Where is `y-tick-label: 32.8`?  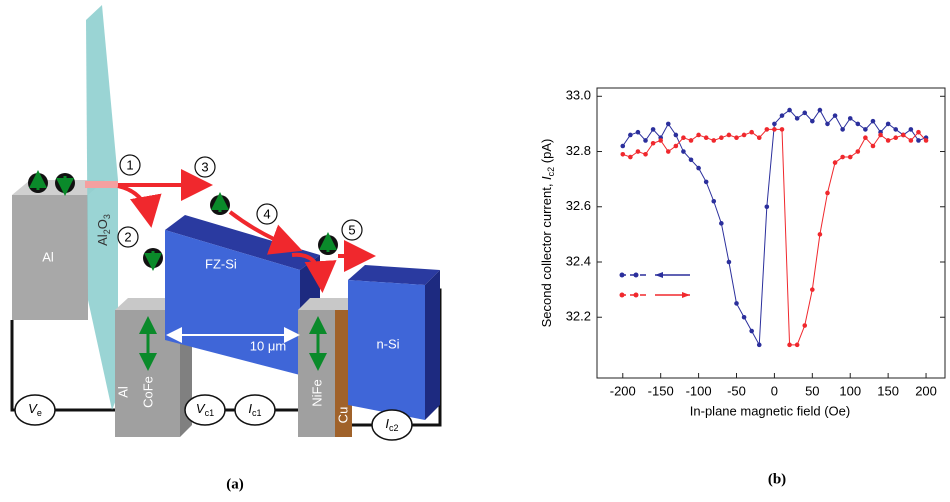
y-tick-label: 32.8 is located at coordinates (578, 150).